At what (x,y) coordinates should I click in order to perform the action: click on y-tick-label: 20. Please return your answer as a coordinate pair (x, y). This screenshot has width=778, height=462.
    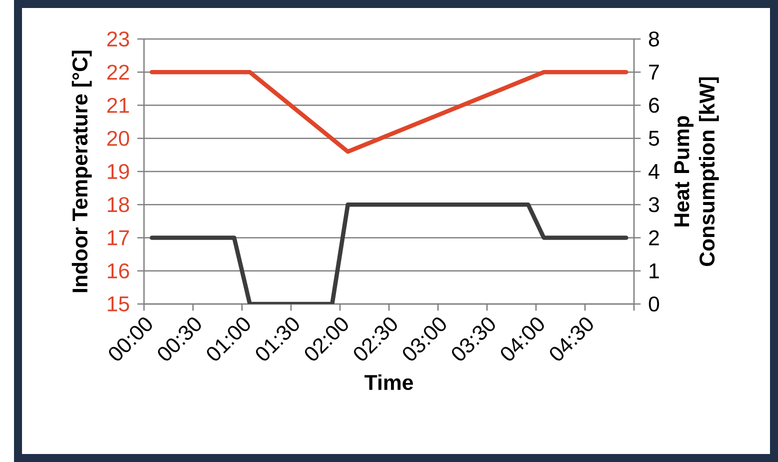
    Looking at the image, I should click on (118, 138).